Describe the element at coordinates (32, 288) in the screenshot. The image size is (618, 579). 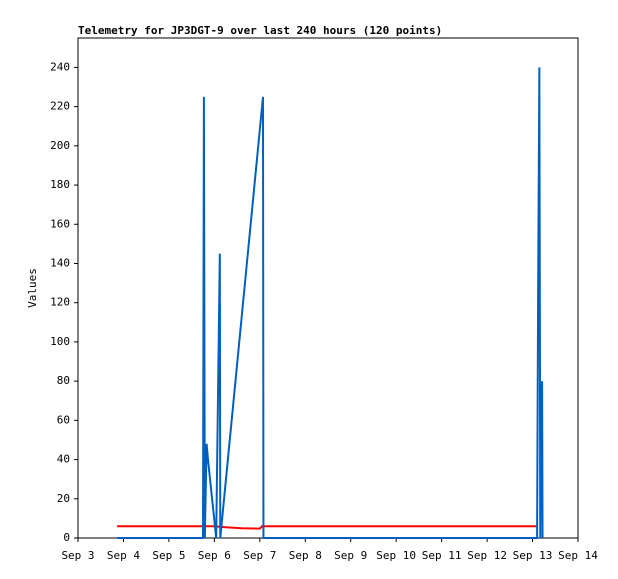
I see `y-axis-label: Values` at that location.